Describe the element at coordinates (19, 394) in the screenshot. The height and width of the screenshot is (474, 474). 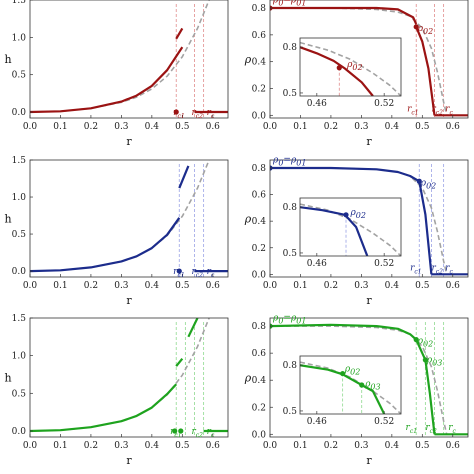
I see `y-tick-label: 0.5` at that location.